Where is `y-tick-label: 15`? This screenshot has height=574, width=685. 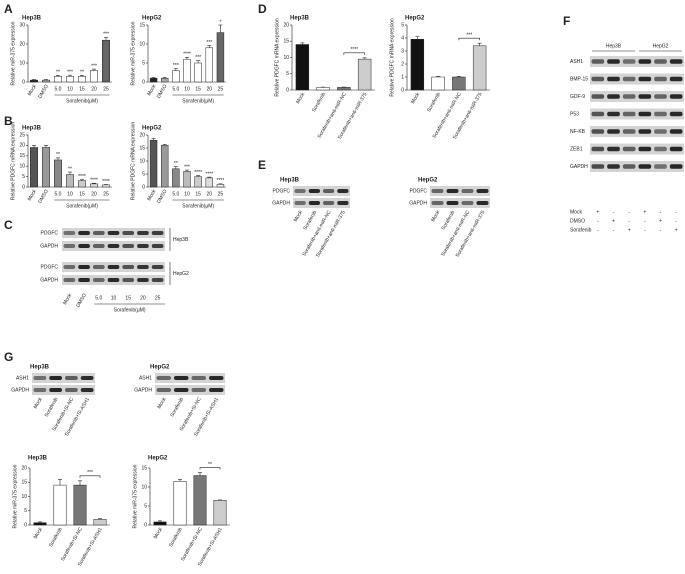
y-tick-label: 15 is located at coordinates (22, 156).